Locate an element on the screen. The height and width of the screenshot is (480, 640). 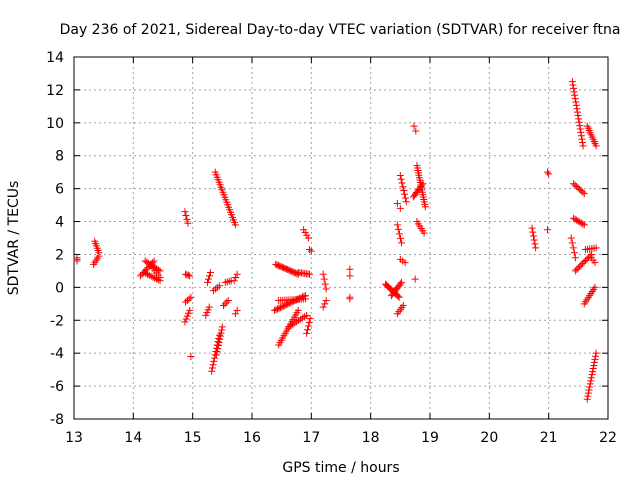
y-tick-label: 6 is located at coordinates (59, 190).